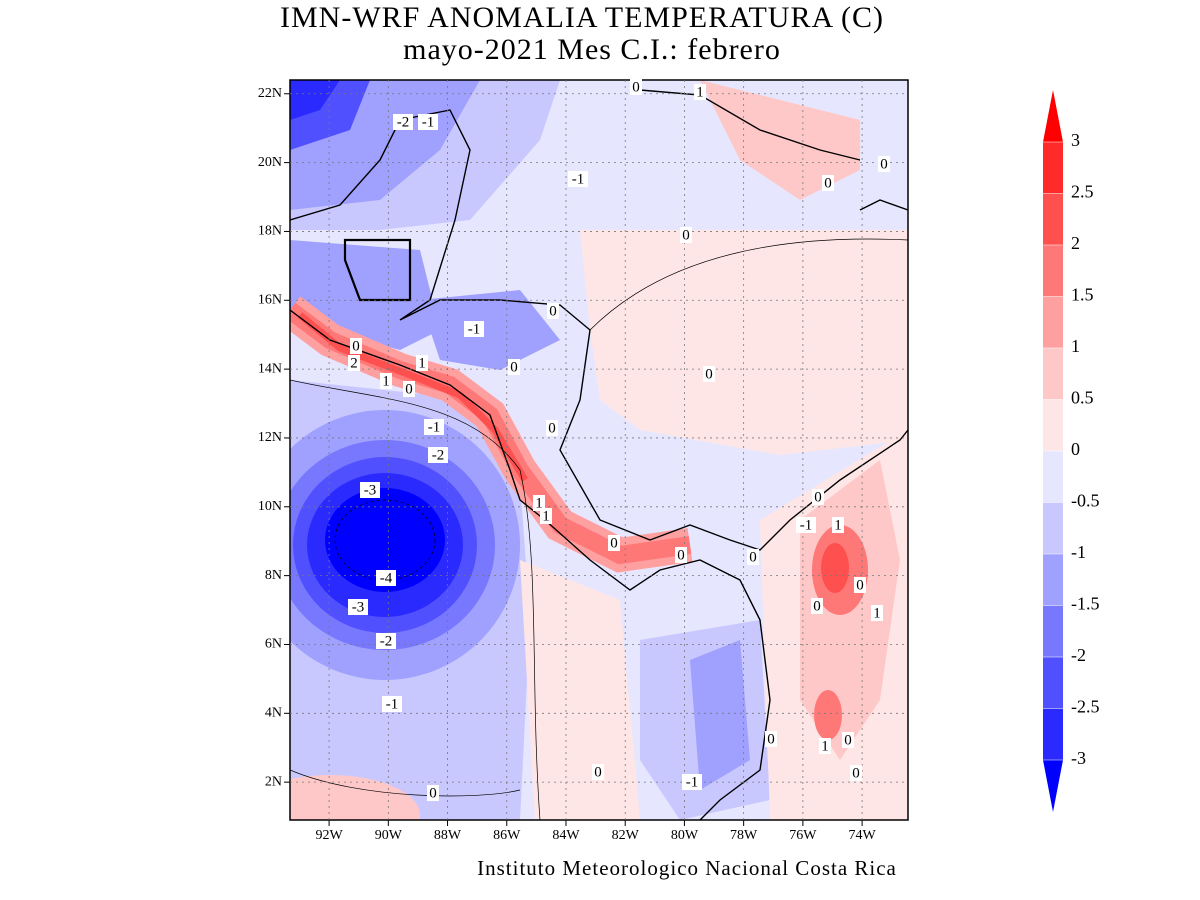  I want to click on contour-label: -3, so click(370, 490).